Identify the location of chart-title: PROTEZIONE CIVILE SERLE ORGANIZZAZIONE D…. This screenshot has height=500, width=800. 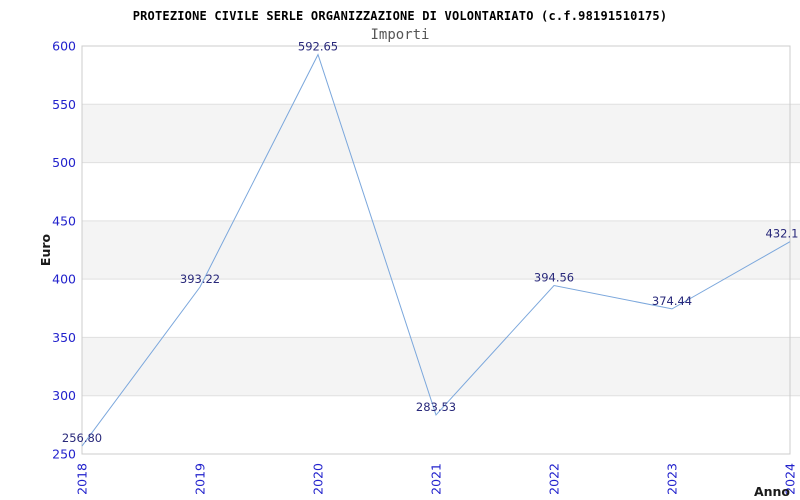
(400, 16).